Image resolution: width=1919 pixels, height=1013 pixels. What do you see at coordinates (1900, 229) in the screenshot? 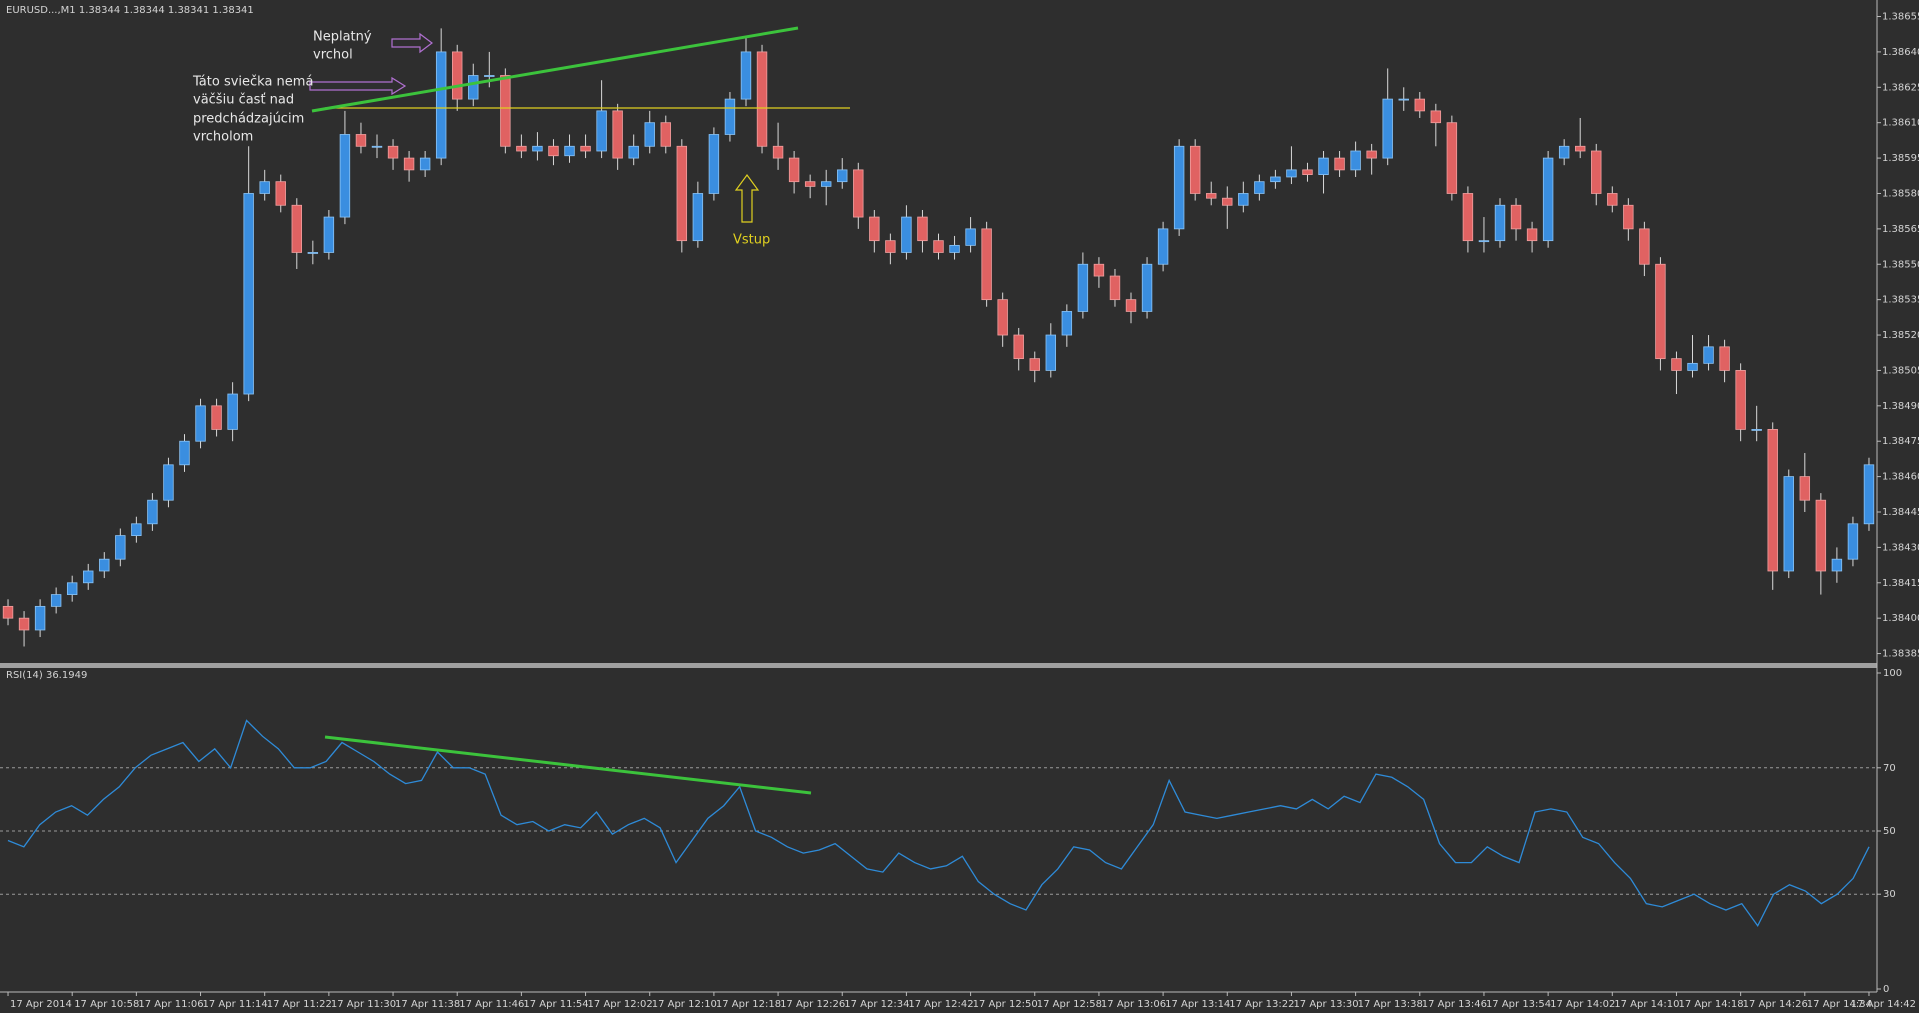
I see `y-tick-label: 1.38565` at bounding box center [1900, 229].